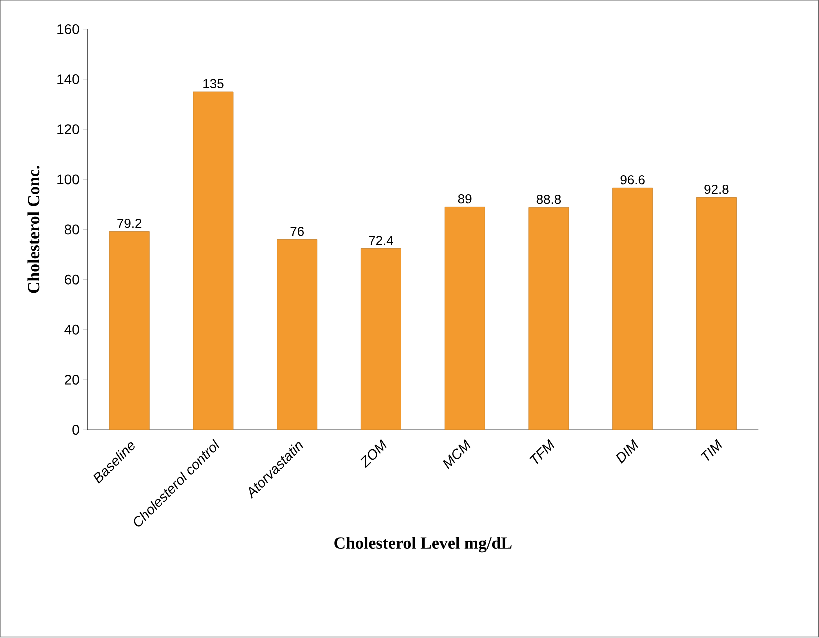  I want to click on data-label: 88.8, so click(549, 199).